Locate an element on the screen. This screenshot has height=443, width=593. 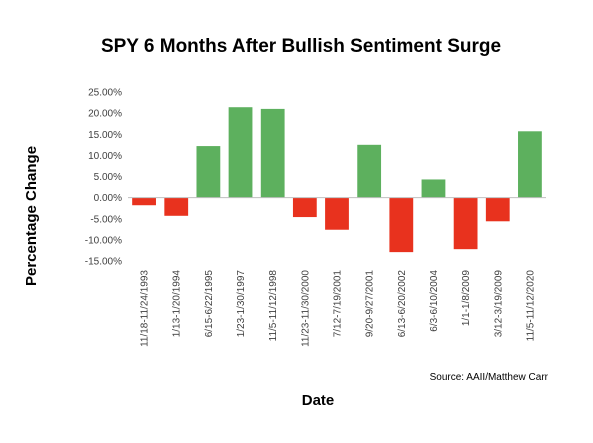
y-tick-label: -15.00% is located at coordinates (103, 262).